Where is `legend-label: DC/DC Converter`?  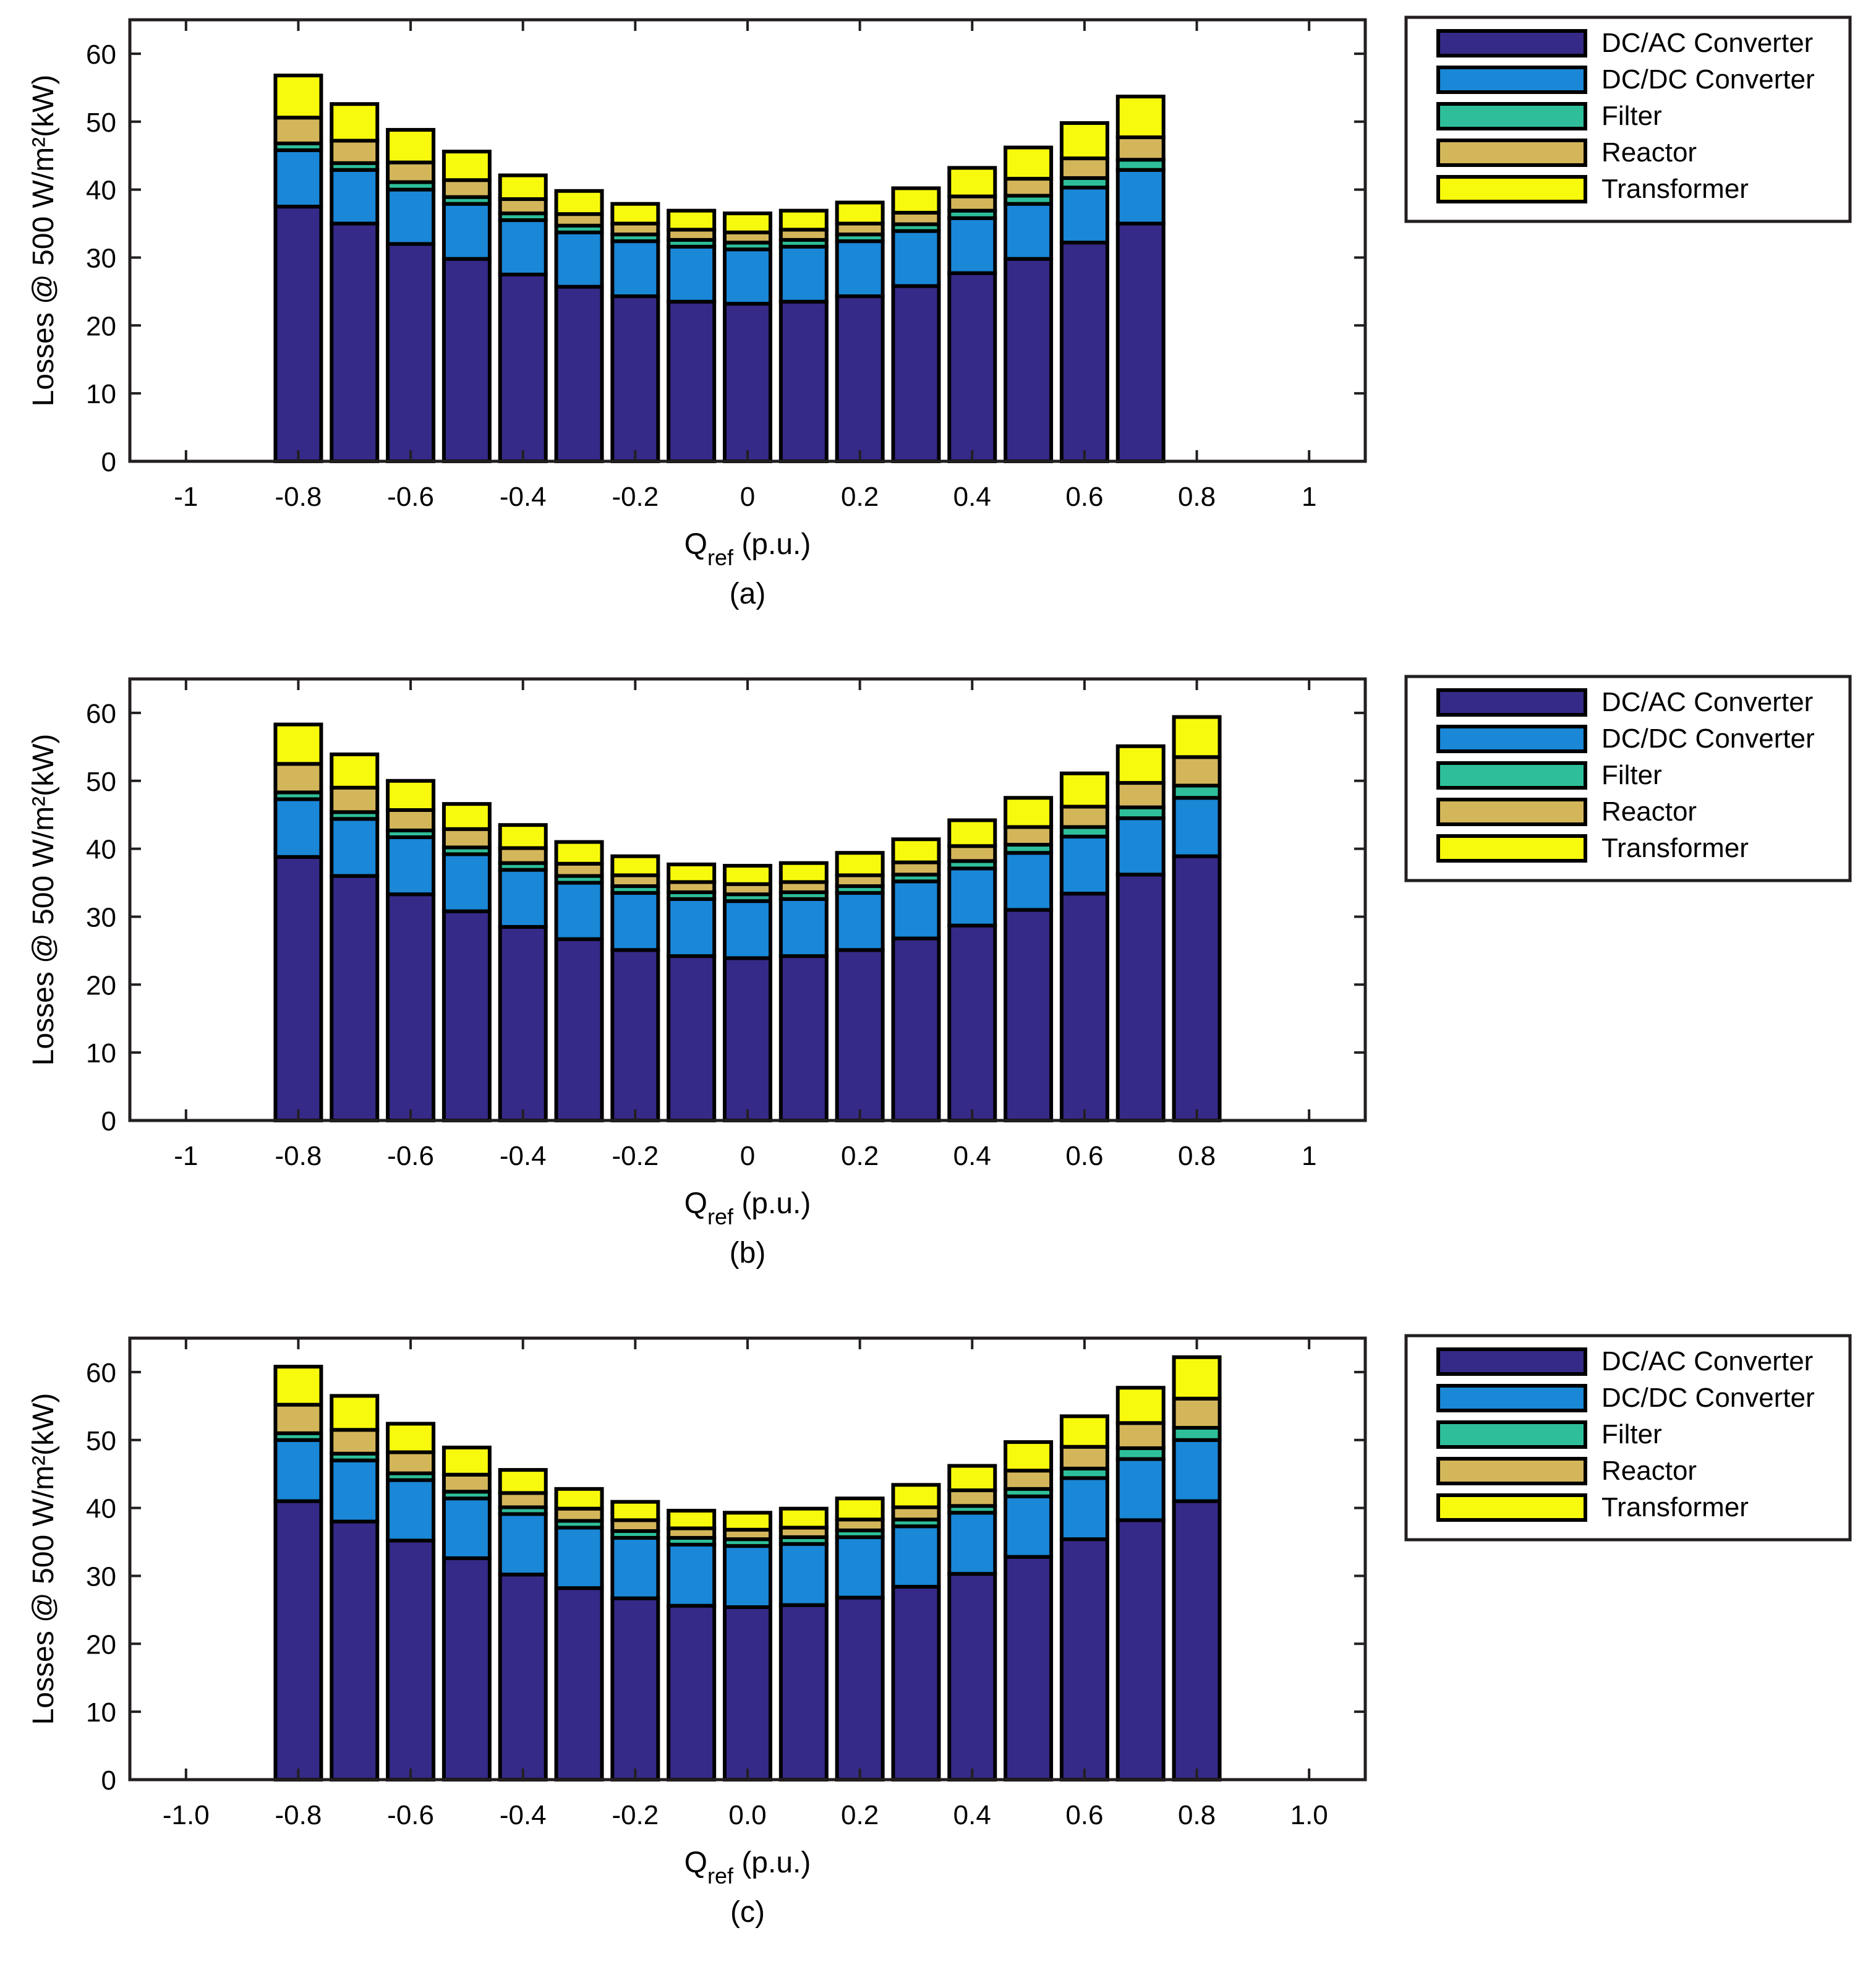 legend-label: DC/DC Converter is located at coordinates (1708, 739).